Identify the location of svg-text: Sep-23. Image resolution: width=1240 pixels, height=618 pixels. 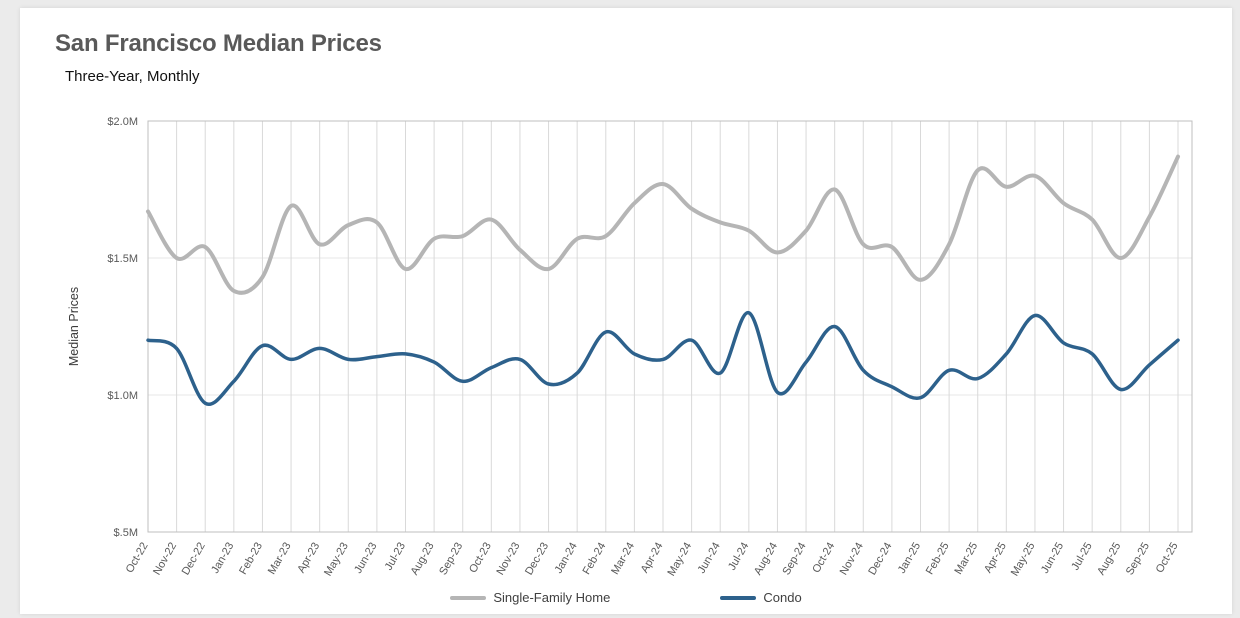
(451, 559).